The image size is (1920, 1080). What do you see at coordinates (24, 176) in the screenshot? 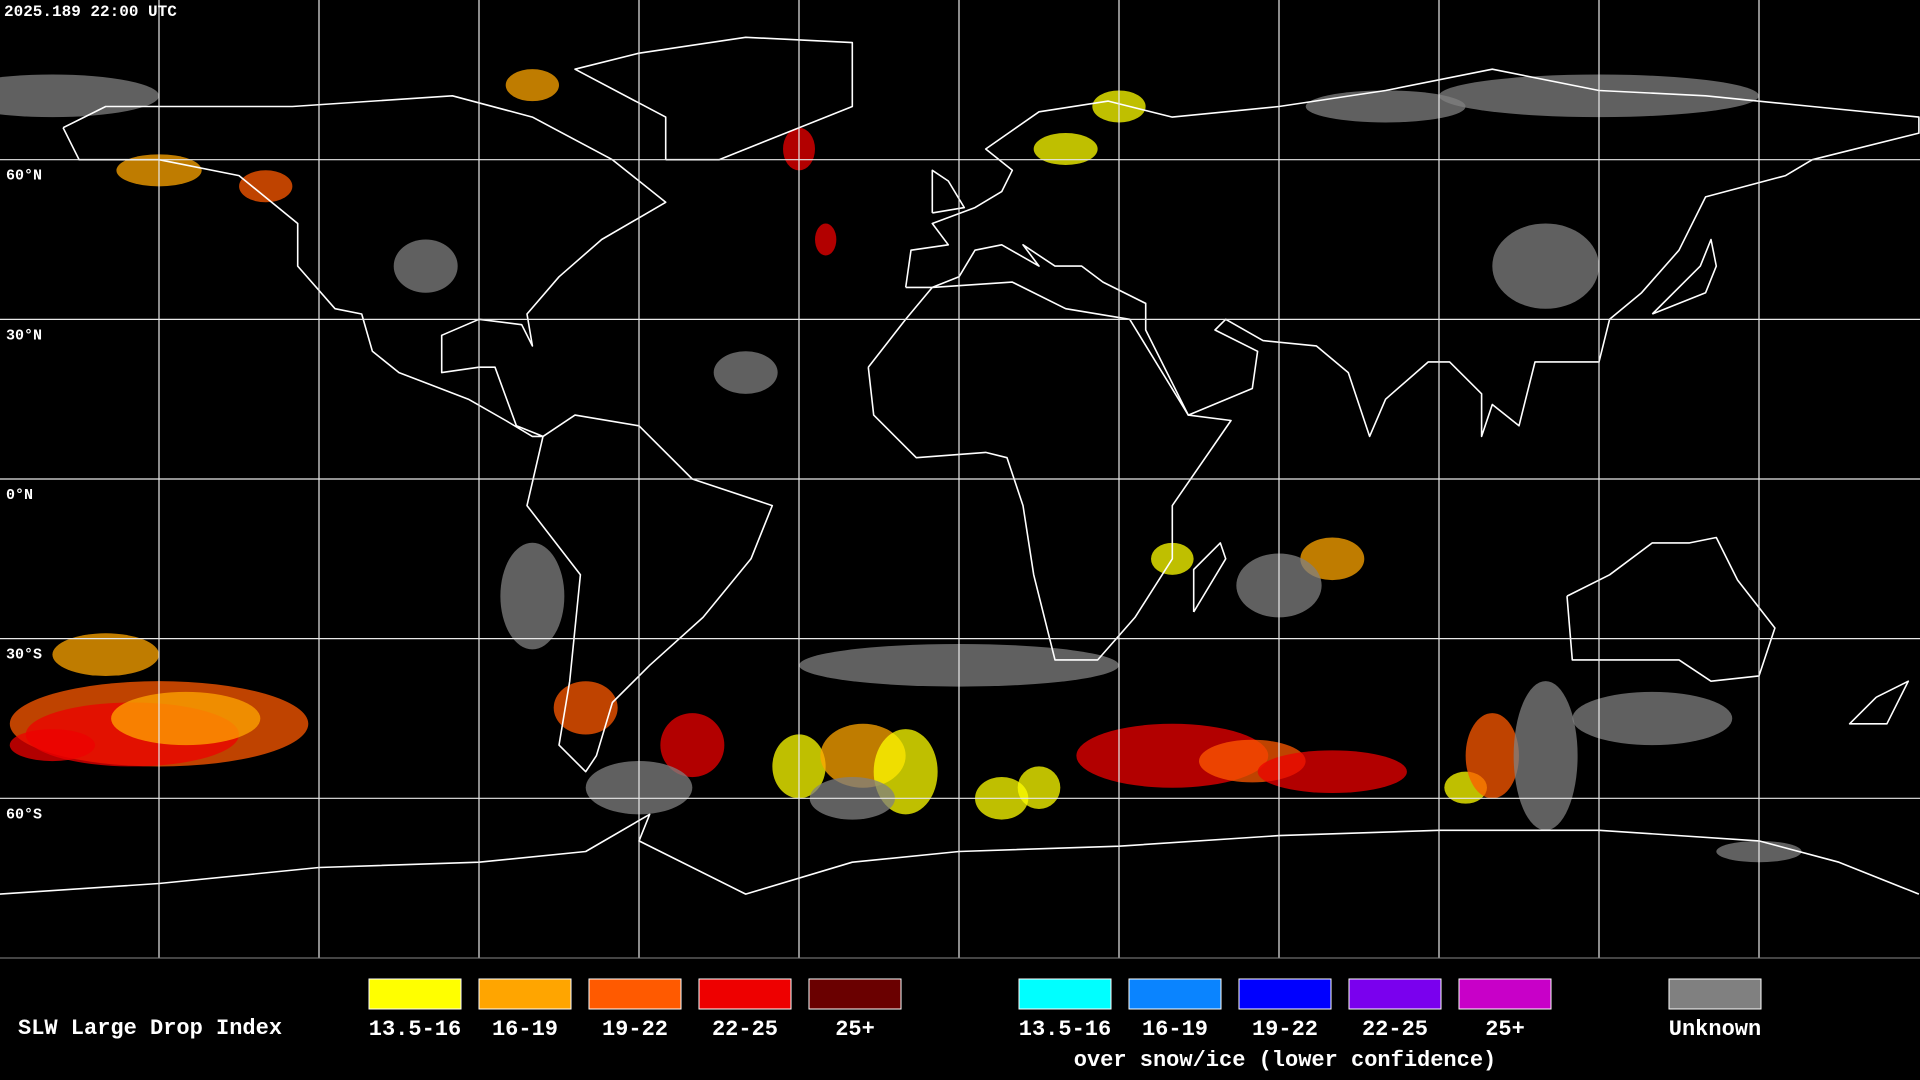
I see `lat-label: 60°N` at bounding box center [24, 176].